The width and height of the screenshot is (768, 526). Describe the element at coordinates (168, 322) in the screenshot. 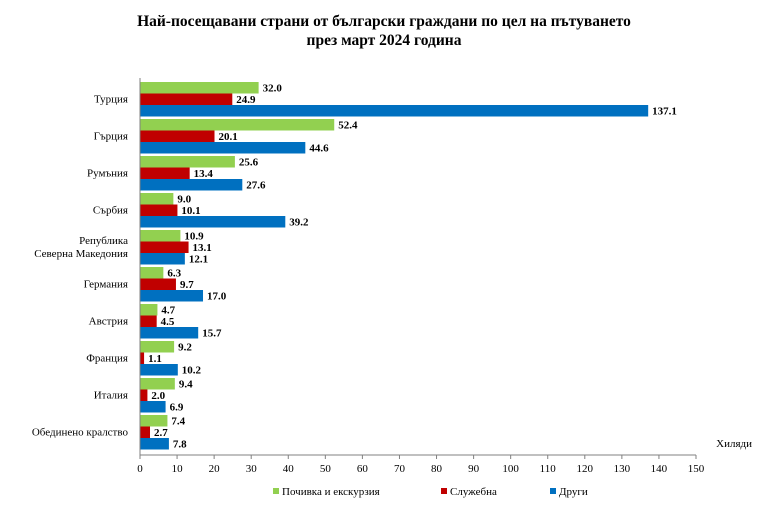

I see `data-label: 4.5` at that location.